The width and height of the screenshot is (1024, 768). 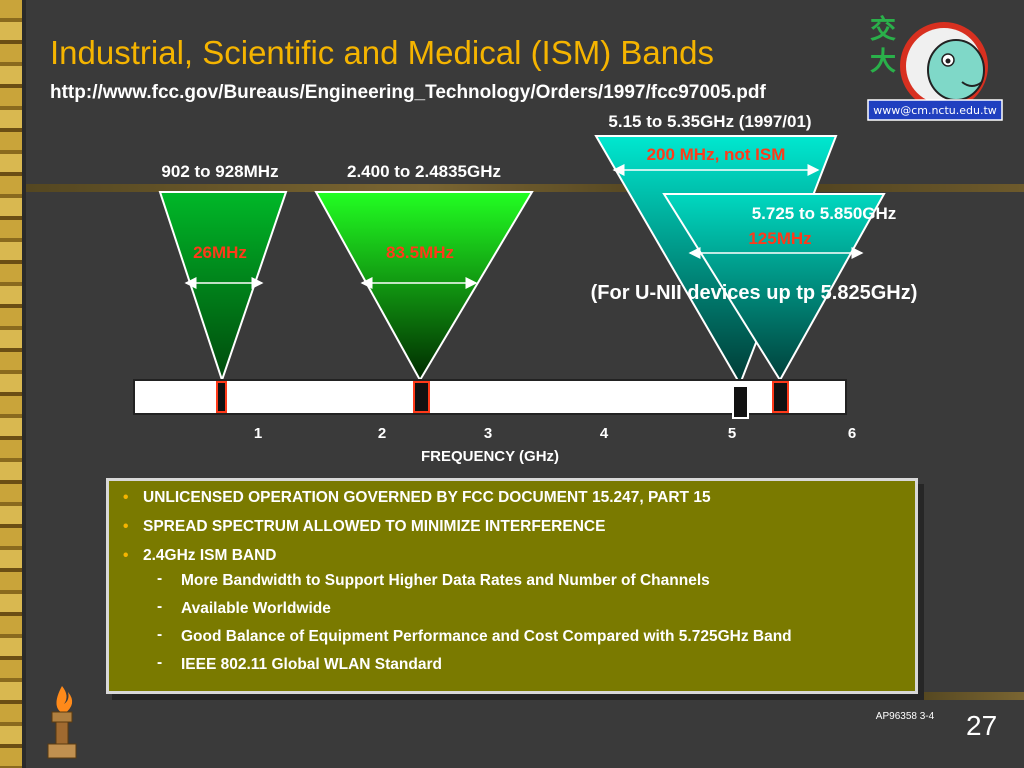 What do you see at coordinates (490, 456) in the screenshot?
I see `axis-label: FREQUENCY (GHz)` at bounding box center [490, 456].